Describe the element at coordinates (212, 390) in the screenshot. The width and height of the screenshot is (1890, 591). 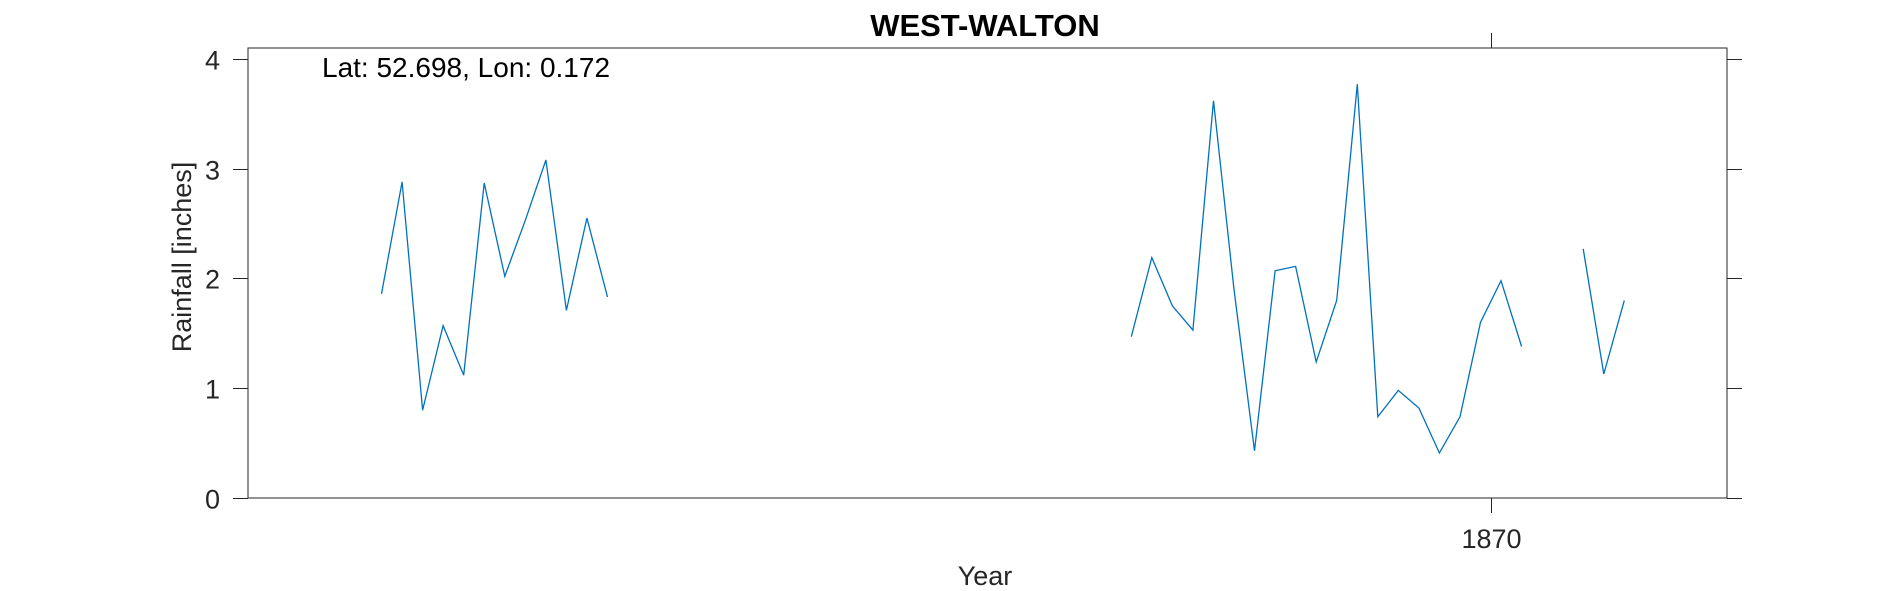
I see `y-tick-label: 1` at that location.